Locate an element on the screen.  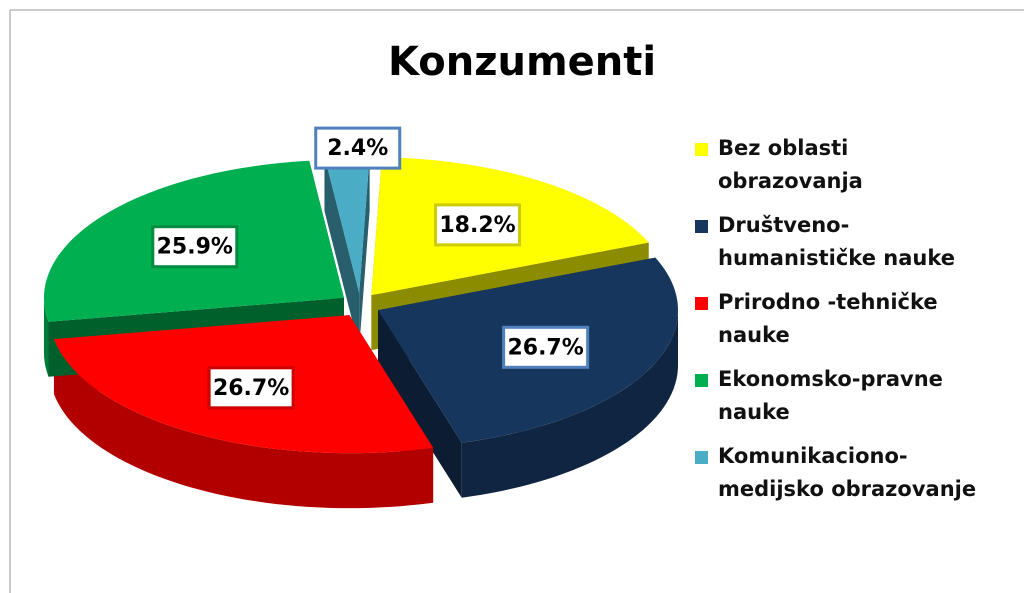
legend-label: Ekonomsko-pravne nauke is located at coordinates (830, 395).